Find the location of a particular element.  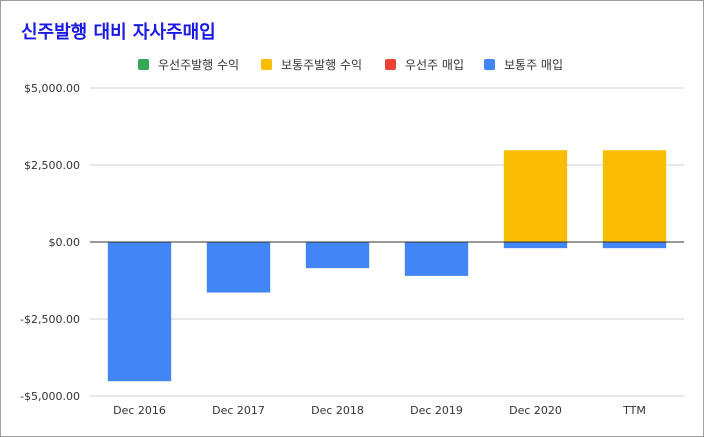

legend-item-preferred-issuance: 우선주발행 수익 is located at coordinates (188, 64).